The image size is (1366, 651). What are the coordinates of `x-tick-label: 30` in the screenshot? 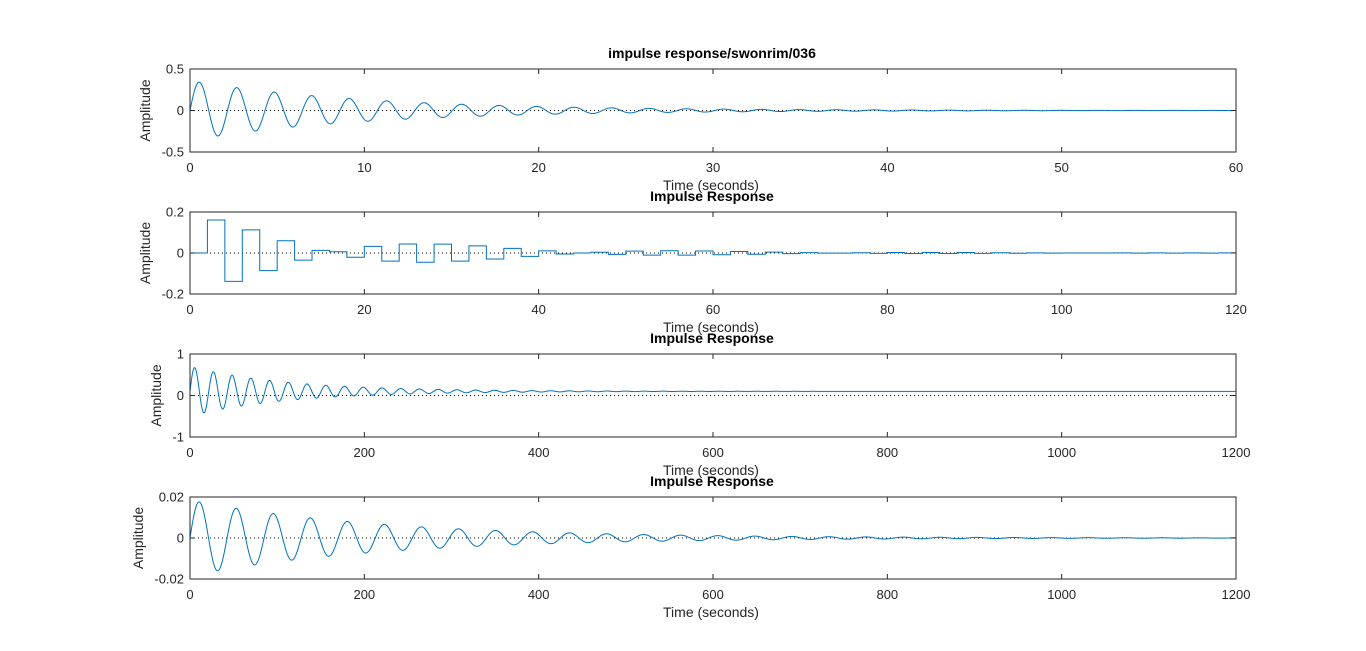 It's located at (713, 167).